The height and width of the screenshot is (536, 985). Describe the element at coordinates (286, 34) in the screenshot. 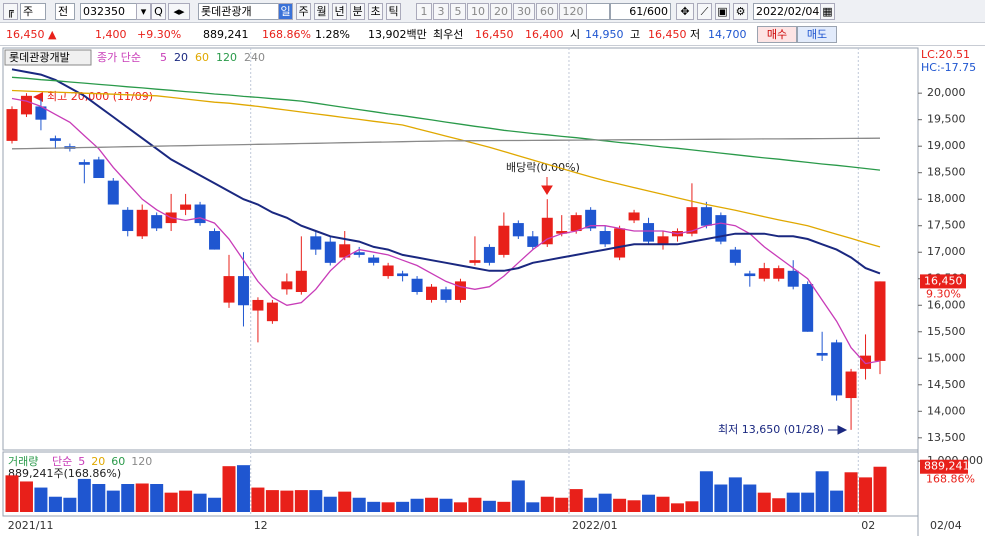

I see `volume-ratio: 168.86%` at that location.